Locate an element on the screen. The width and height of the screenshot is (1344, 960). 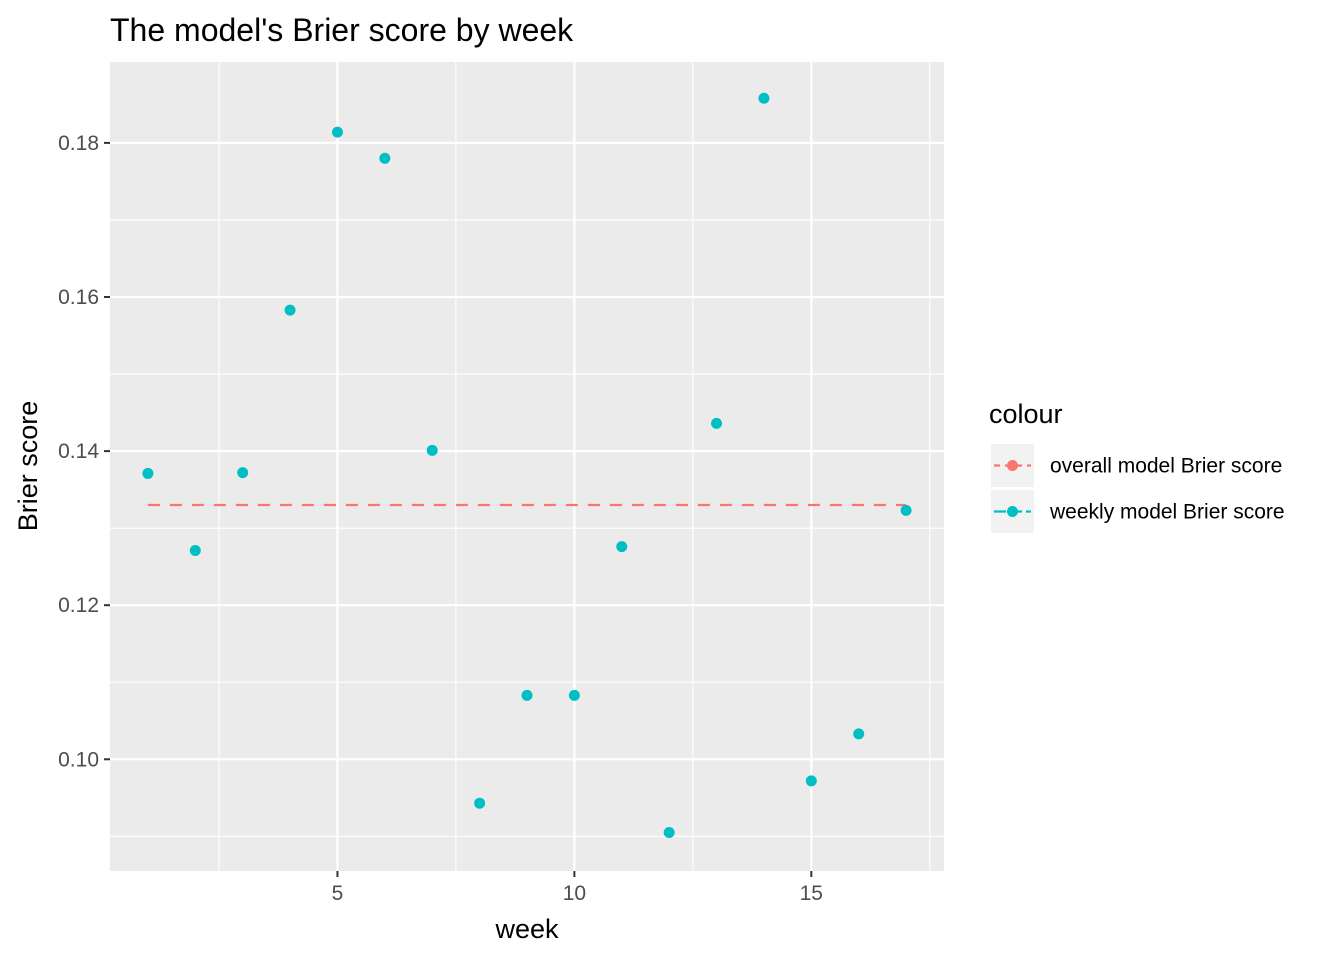
y-tick-labels: 0.10 0.12 0.14 0.16 0.18 is located at coordinates (84, 451).